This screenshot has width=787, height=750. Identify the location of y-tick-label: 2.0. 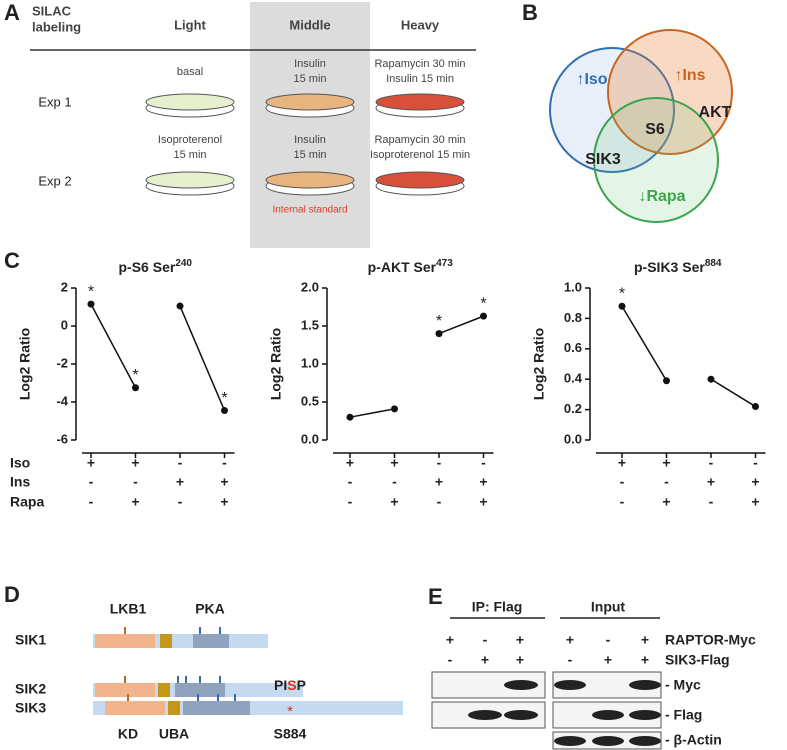
(310, 286).